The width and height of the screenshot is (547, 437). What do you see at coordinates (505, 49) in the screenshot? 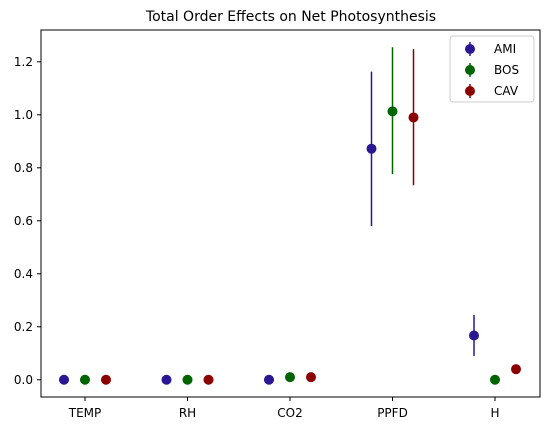
I see `legend-label: AMI` at bounding box center [505, 49].